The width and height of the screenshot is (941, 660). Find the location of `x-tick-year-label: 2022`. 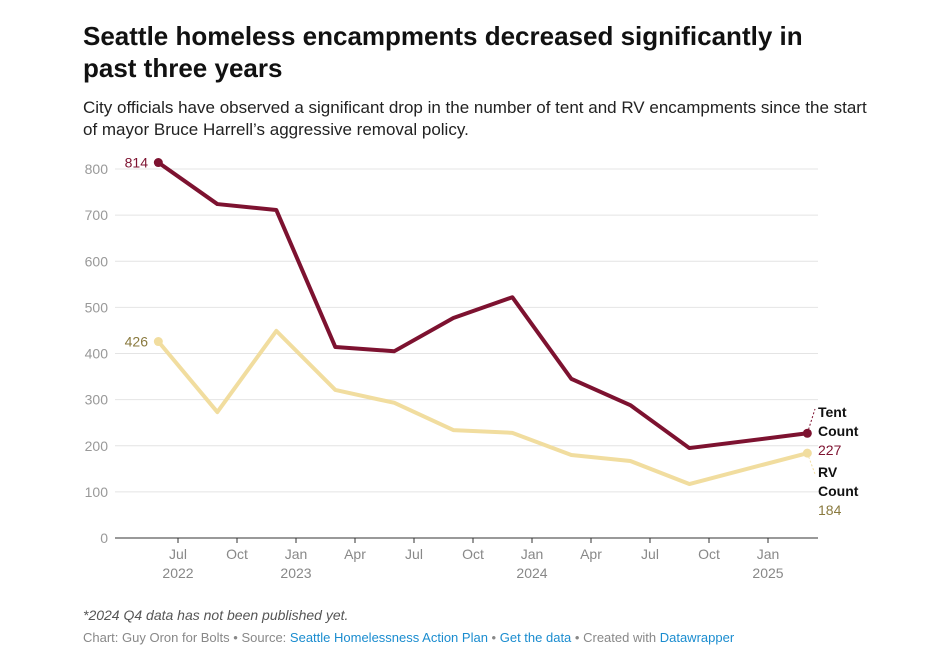

x-tick-year-label: 2022 is located at coordinates (177, 573).